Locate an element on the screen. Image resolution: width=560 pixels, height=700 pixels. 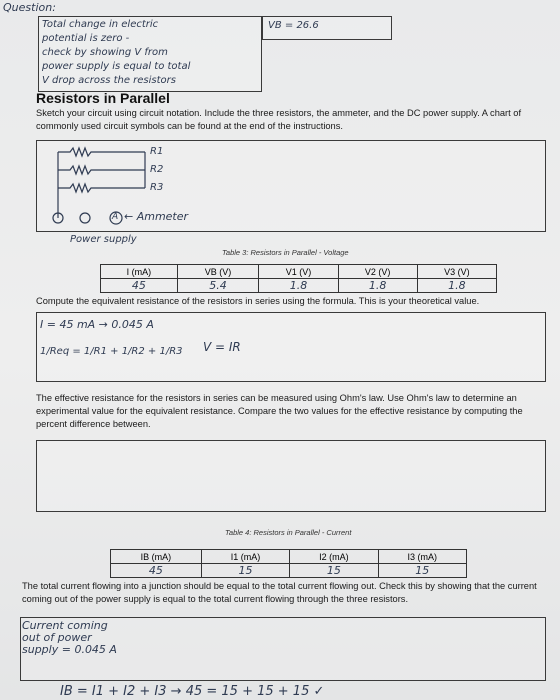
compute-work: I = 45 mA → 0.045 A is located at coordinates (97, 324).